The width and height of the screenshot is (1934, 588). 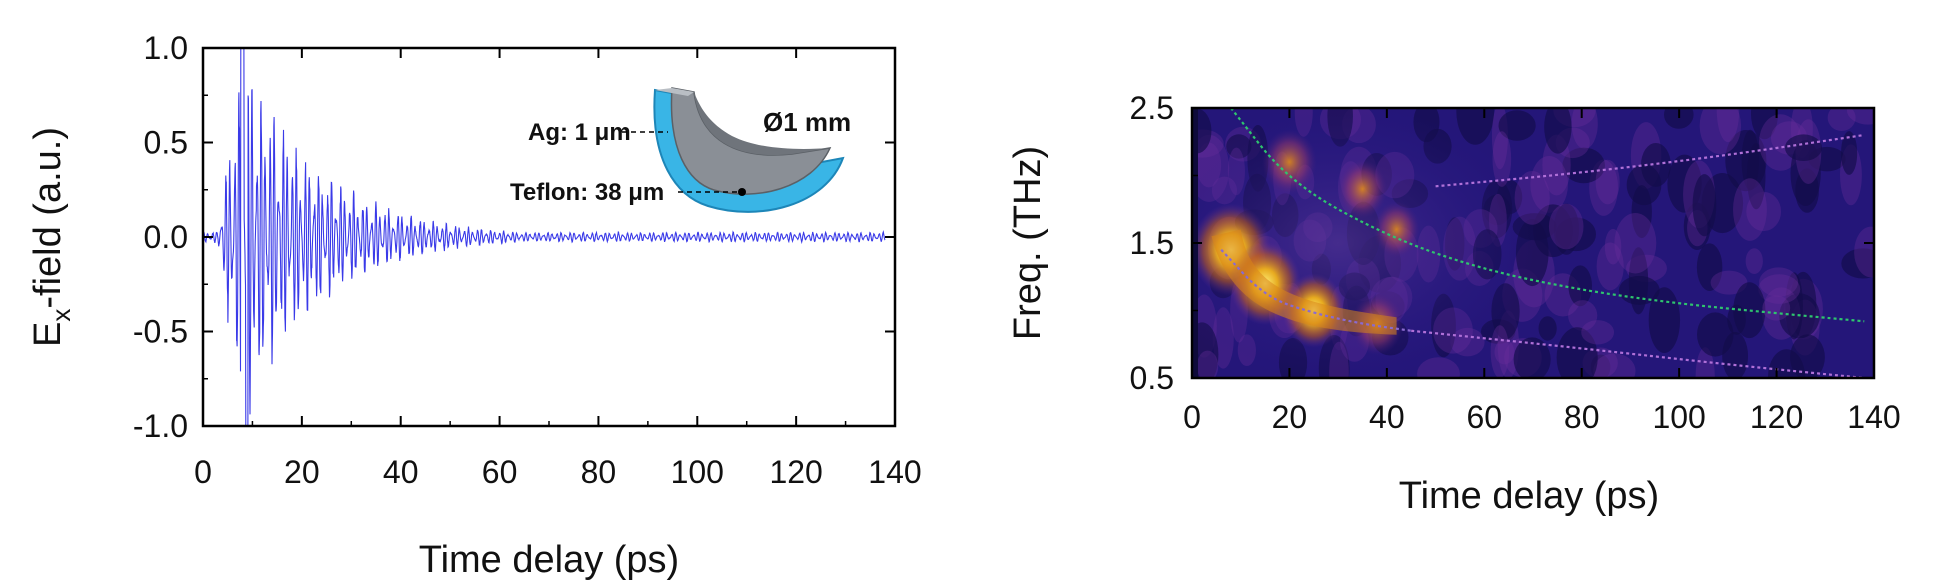 I want to click on right-y-tick-label: 1.5, so click(x=1152, y=243).